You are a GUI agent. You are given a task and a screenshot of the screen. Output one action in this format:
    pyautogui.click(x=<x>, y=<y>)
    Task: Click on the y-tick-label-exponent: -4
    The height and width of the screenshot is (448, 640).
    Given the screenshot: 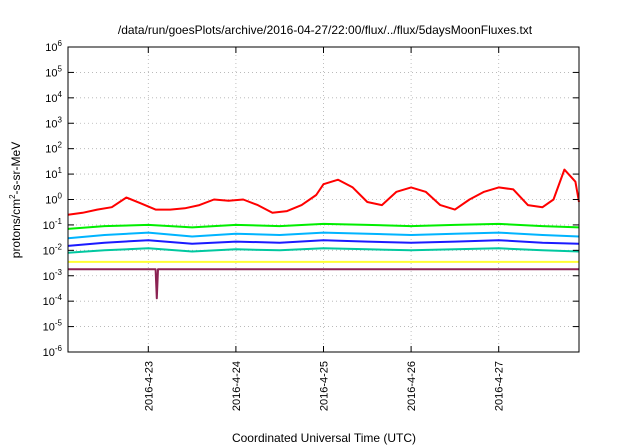 What is the action you would take?
    pyautogui.click(x=59, y=297)
    